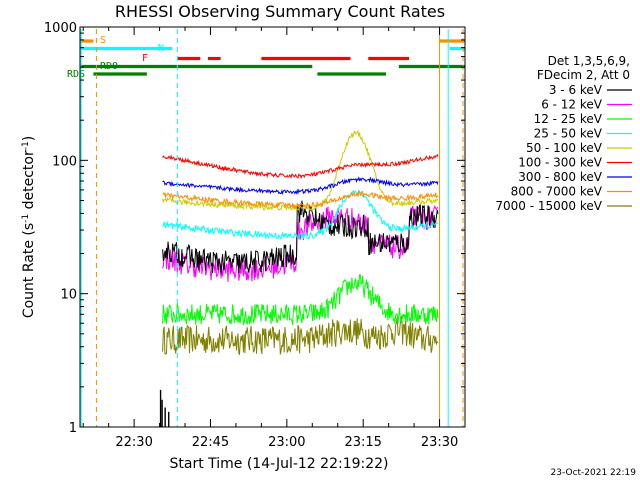 The image size is (640, 480). I want to click on series-300-800-kev-line, so click(300, 186).